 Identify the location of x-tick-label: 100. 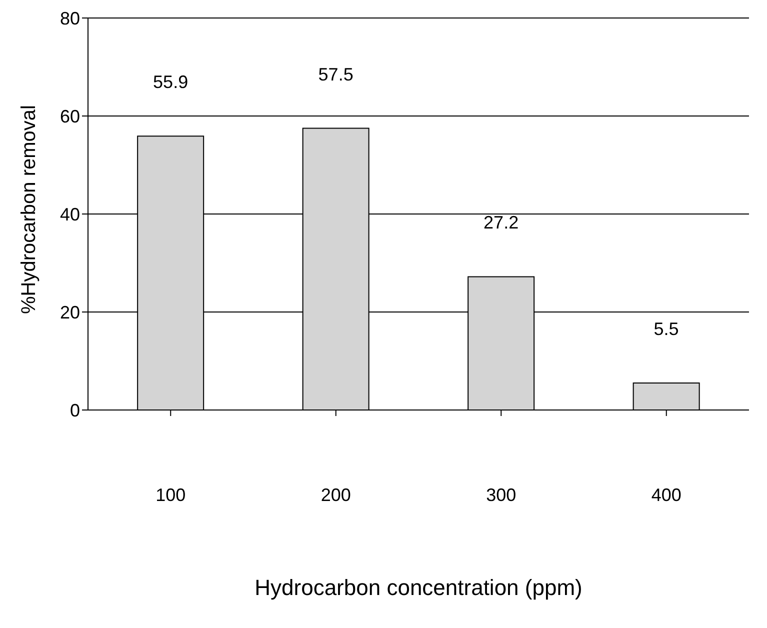
(171, 494).